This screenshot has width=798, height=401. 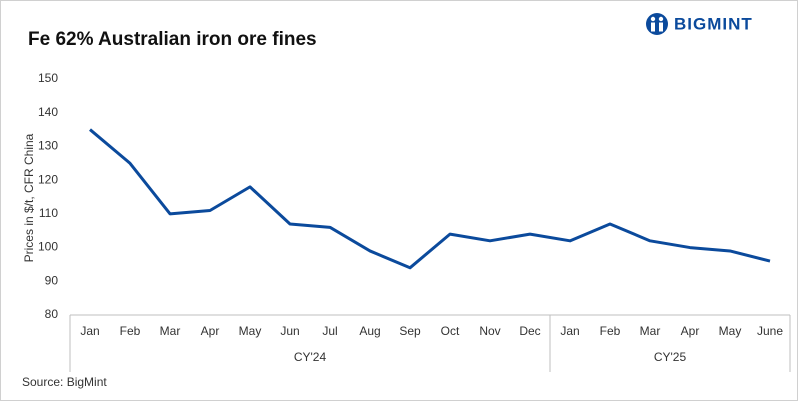 What do you see at coordinates (48, 112) in the screenshot?
I see `y-tick-label: 140` at bounding box center [48, 112].